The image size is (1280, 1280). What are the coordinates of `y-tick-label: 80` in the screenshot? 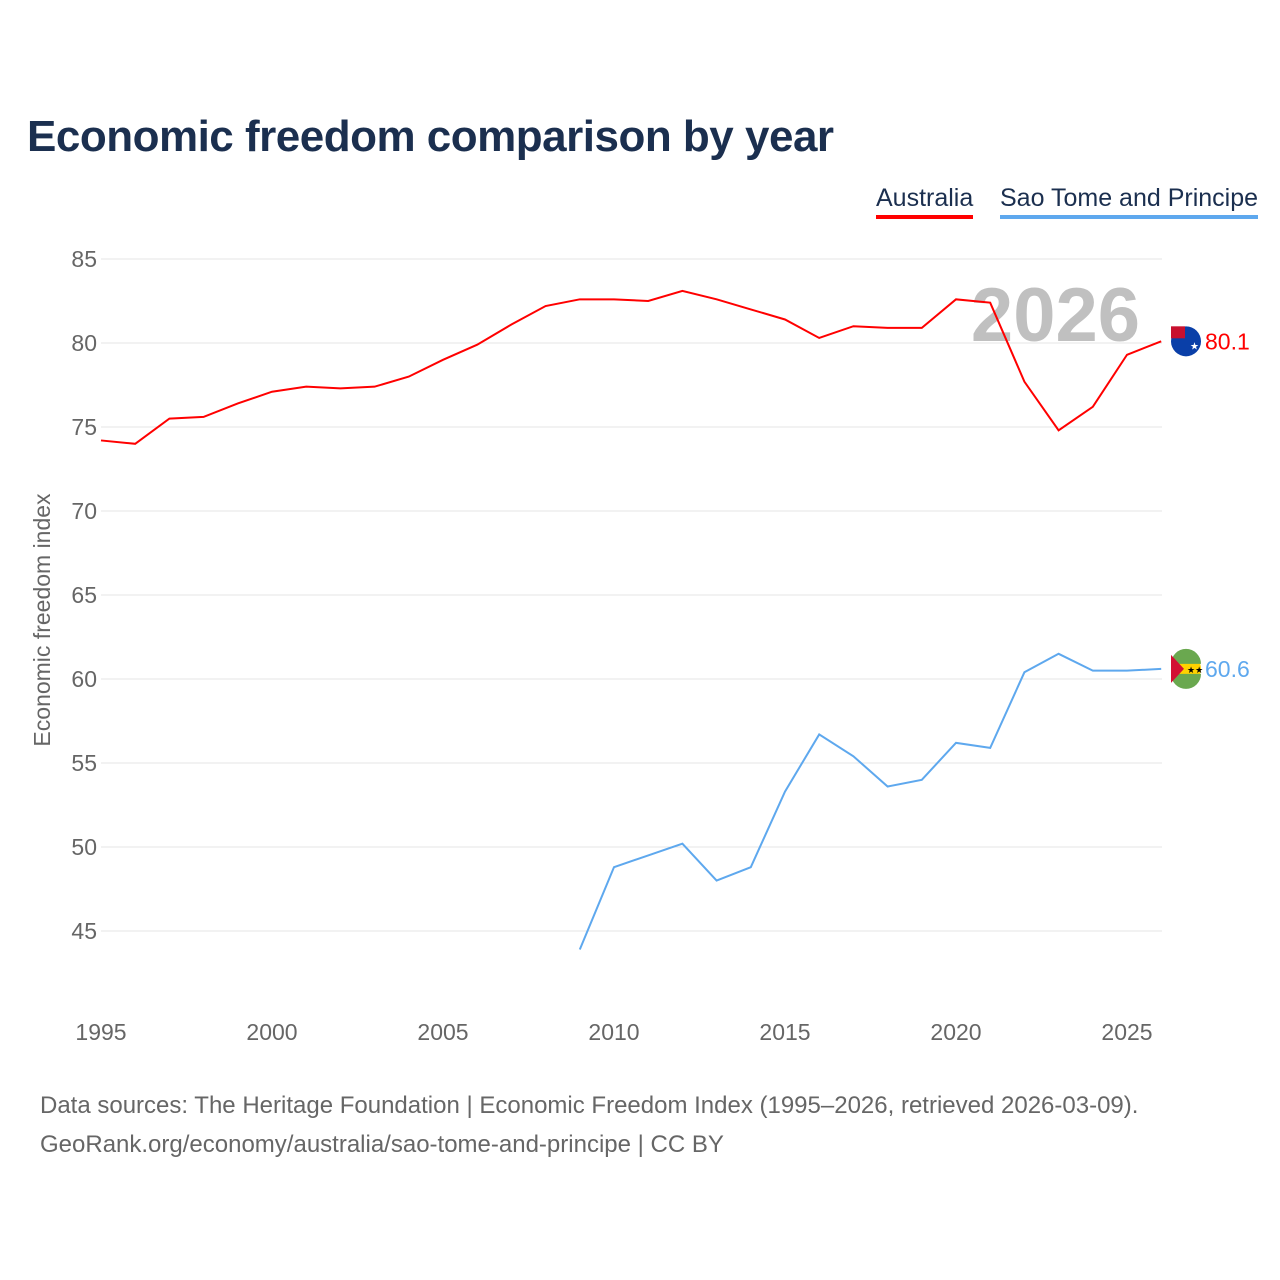 It's located at (84, 343).